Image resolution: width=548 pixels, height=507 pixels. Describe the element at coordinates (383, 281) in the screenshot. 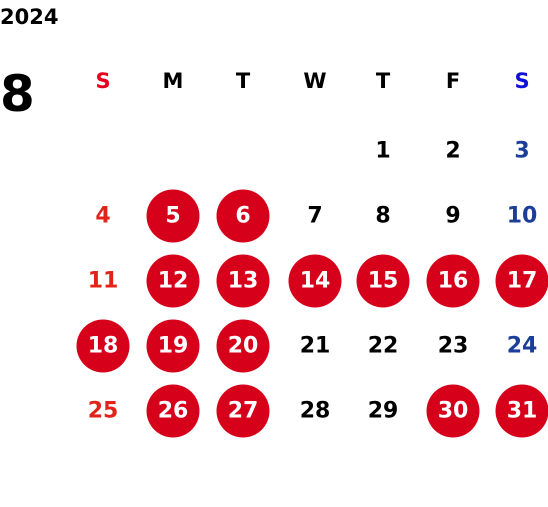

I see `day-number: 15` at that location.